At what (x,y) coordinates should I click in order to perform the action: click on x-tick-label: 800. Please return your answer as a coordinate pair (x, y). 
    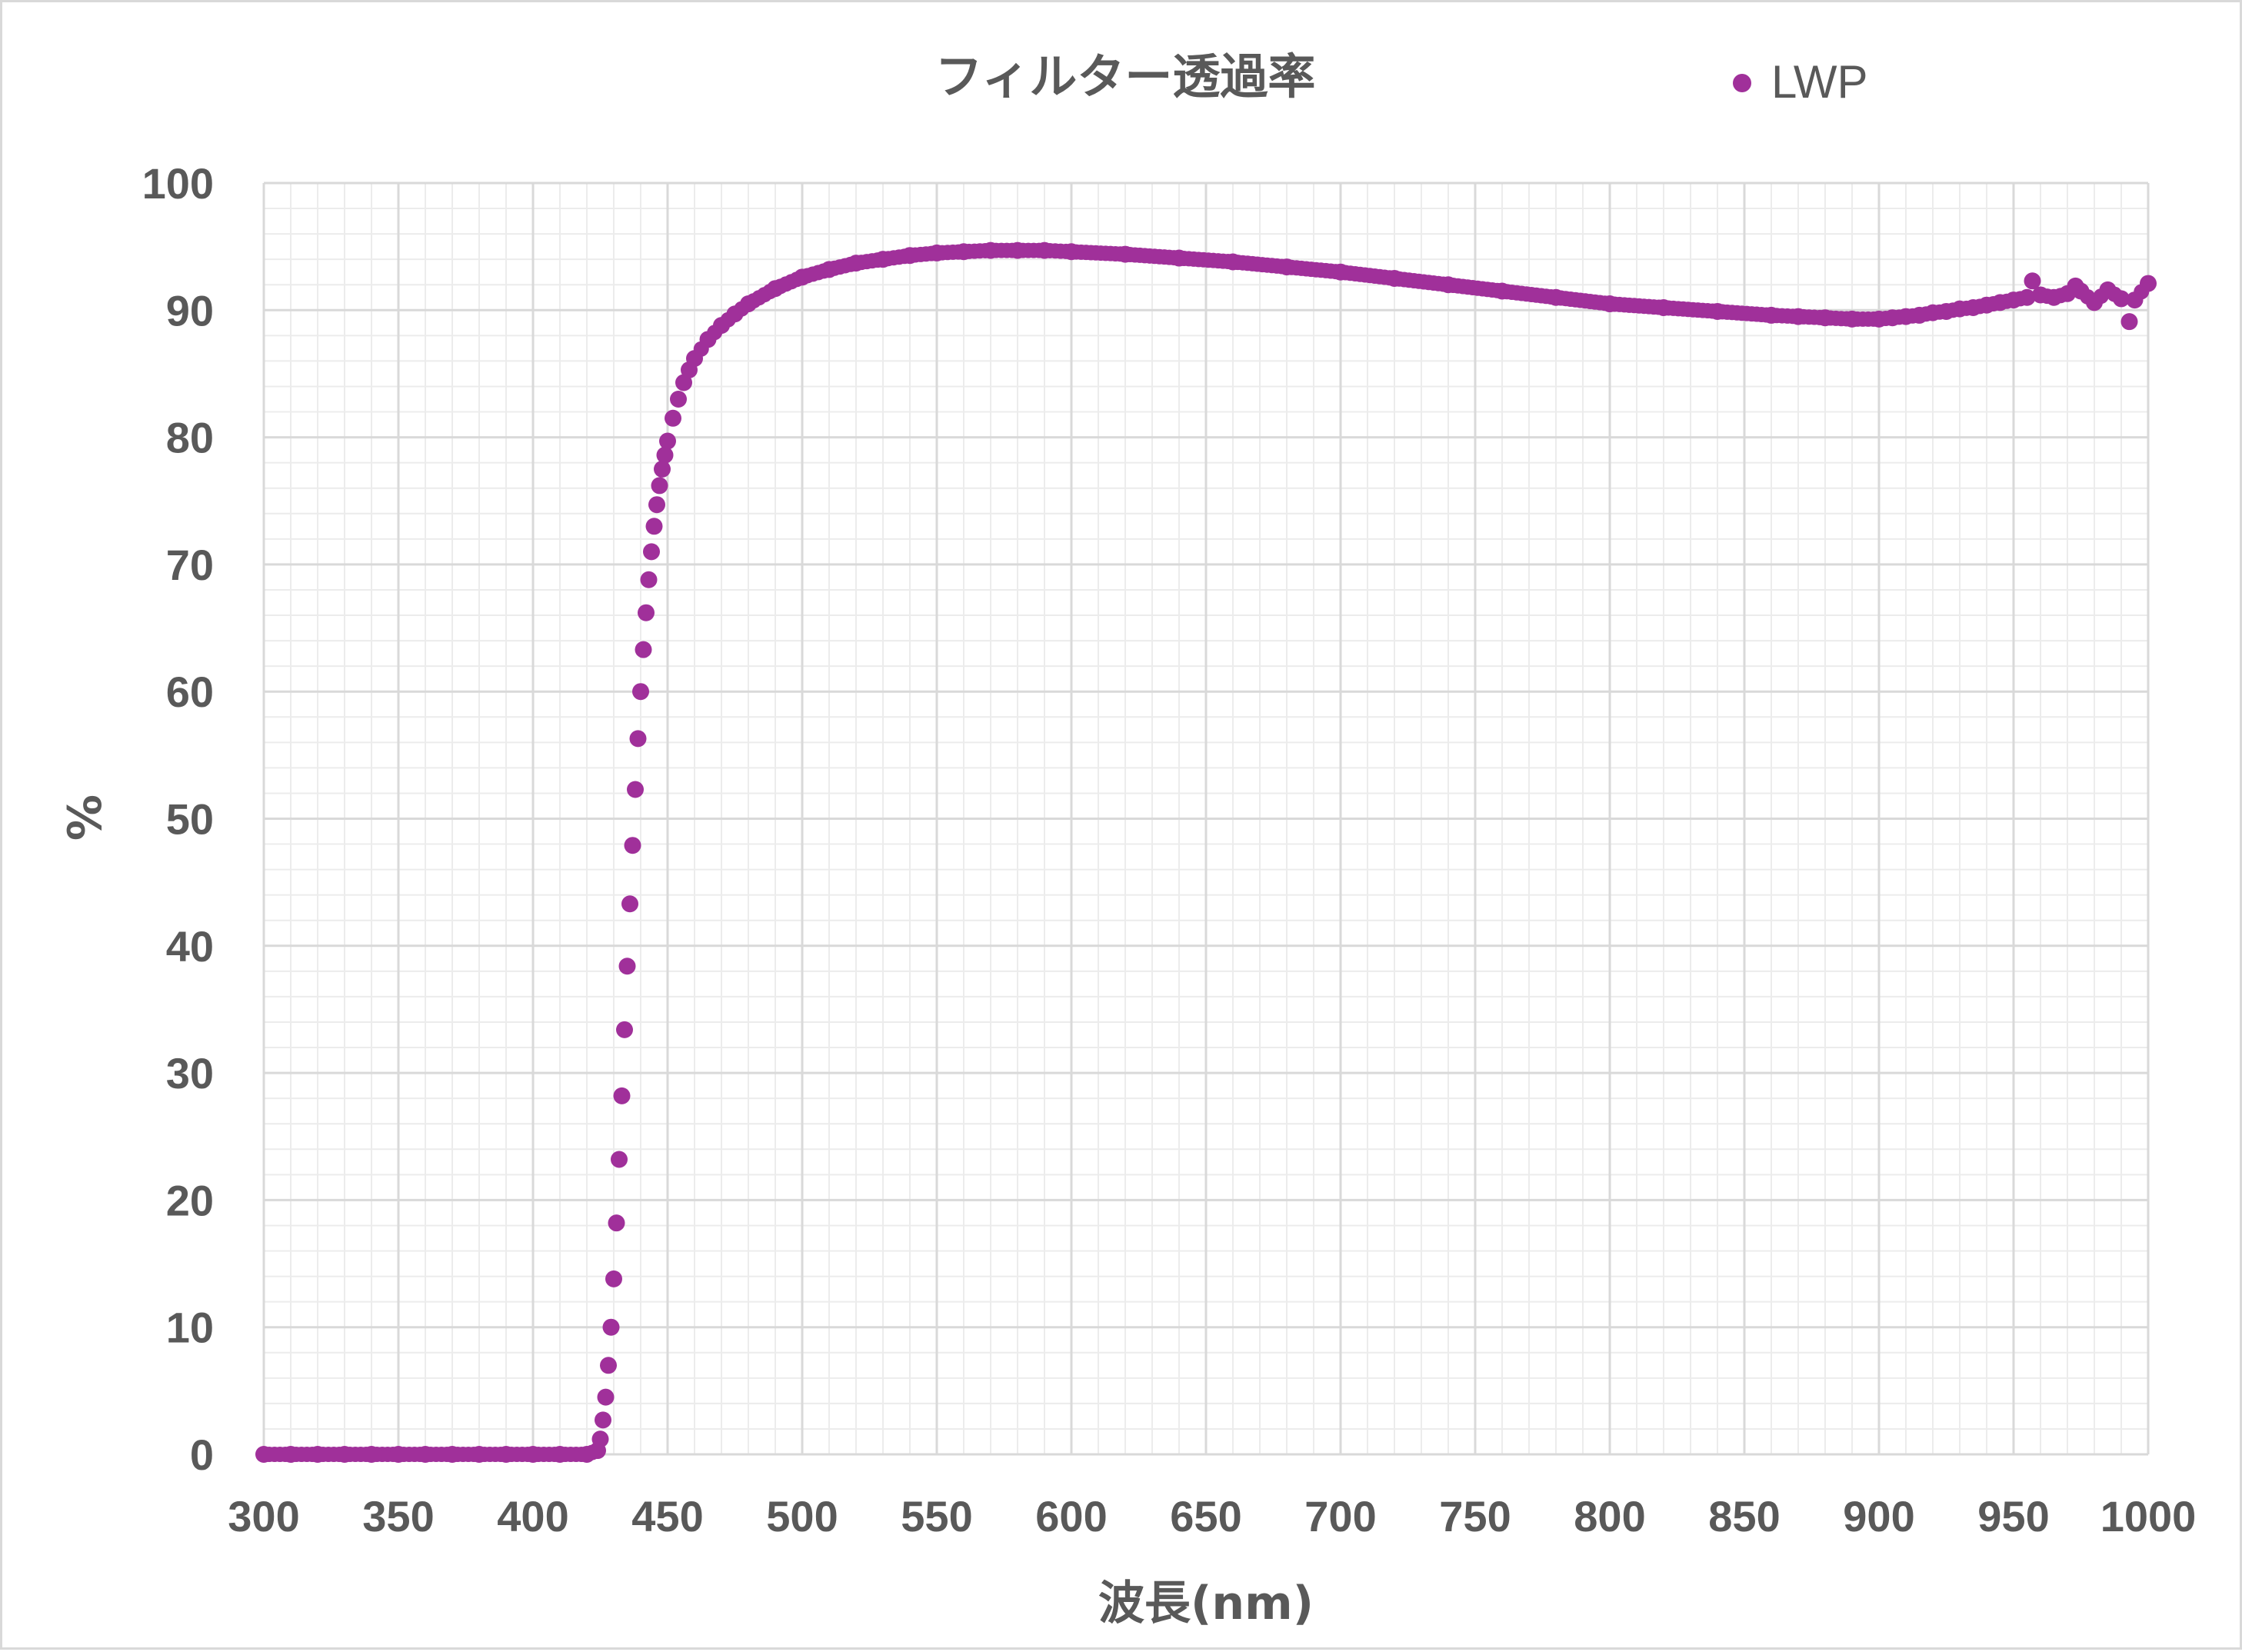
    Looking at the image, I should click on (1609, 1516).